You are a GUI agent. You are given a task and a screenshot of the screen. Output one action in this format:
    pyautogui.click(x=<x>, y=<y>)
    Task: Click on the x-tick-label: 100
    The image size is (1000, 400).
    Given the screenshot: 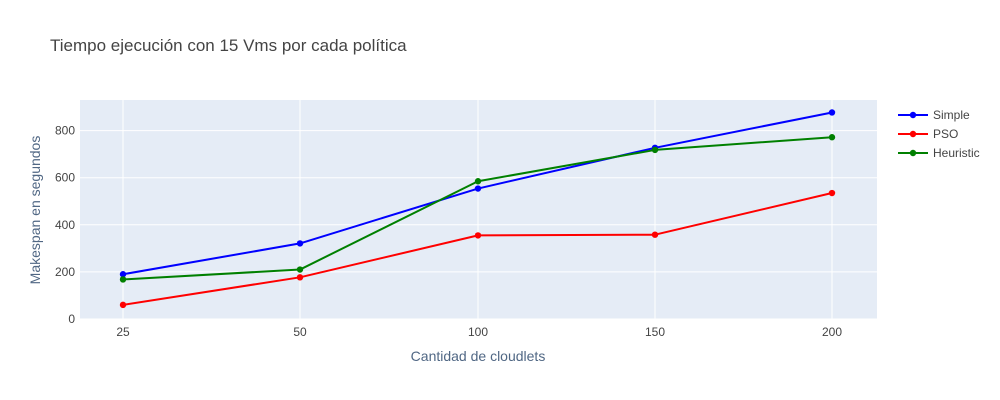 What is the action you would take?
    pyautogui.click(x=478, y=332)
    